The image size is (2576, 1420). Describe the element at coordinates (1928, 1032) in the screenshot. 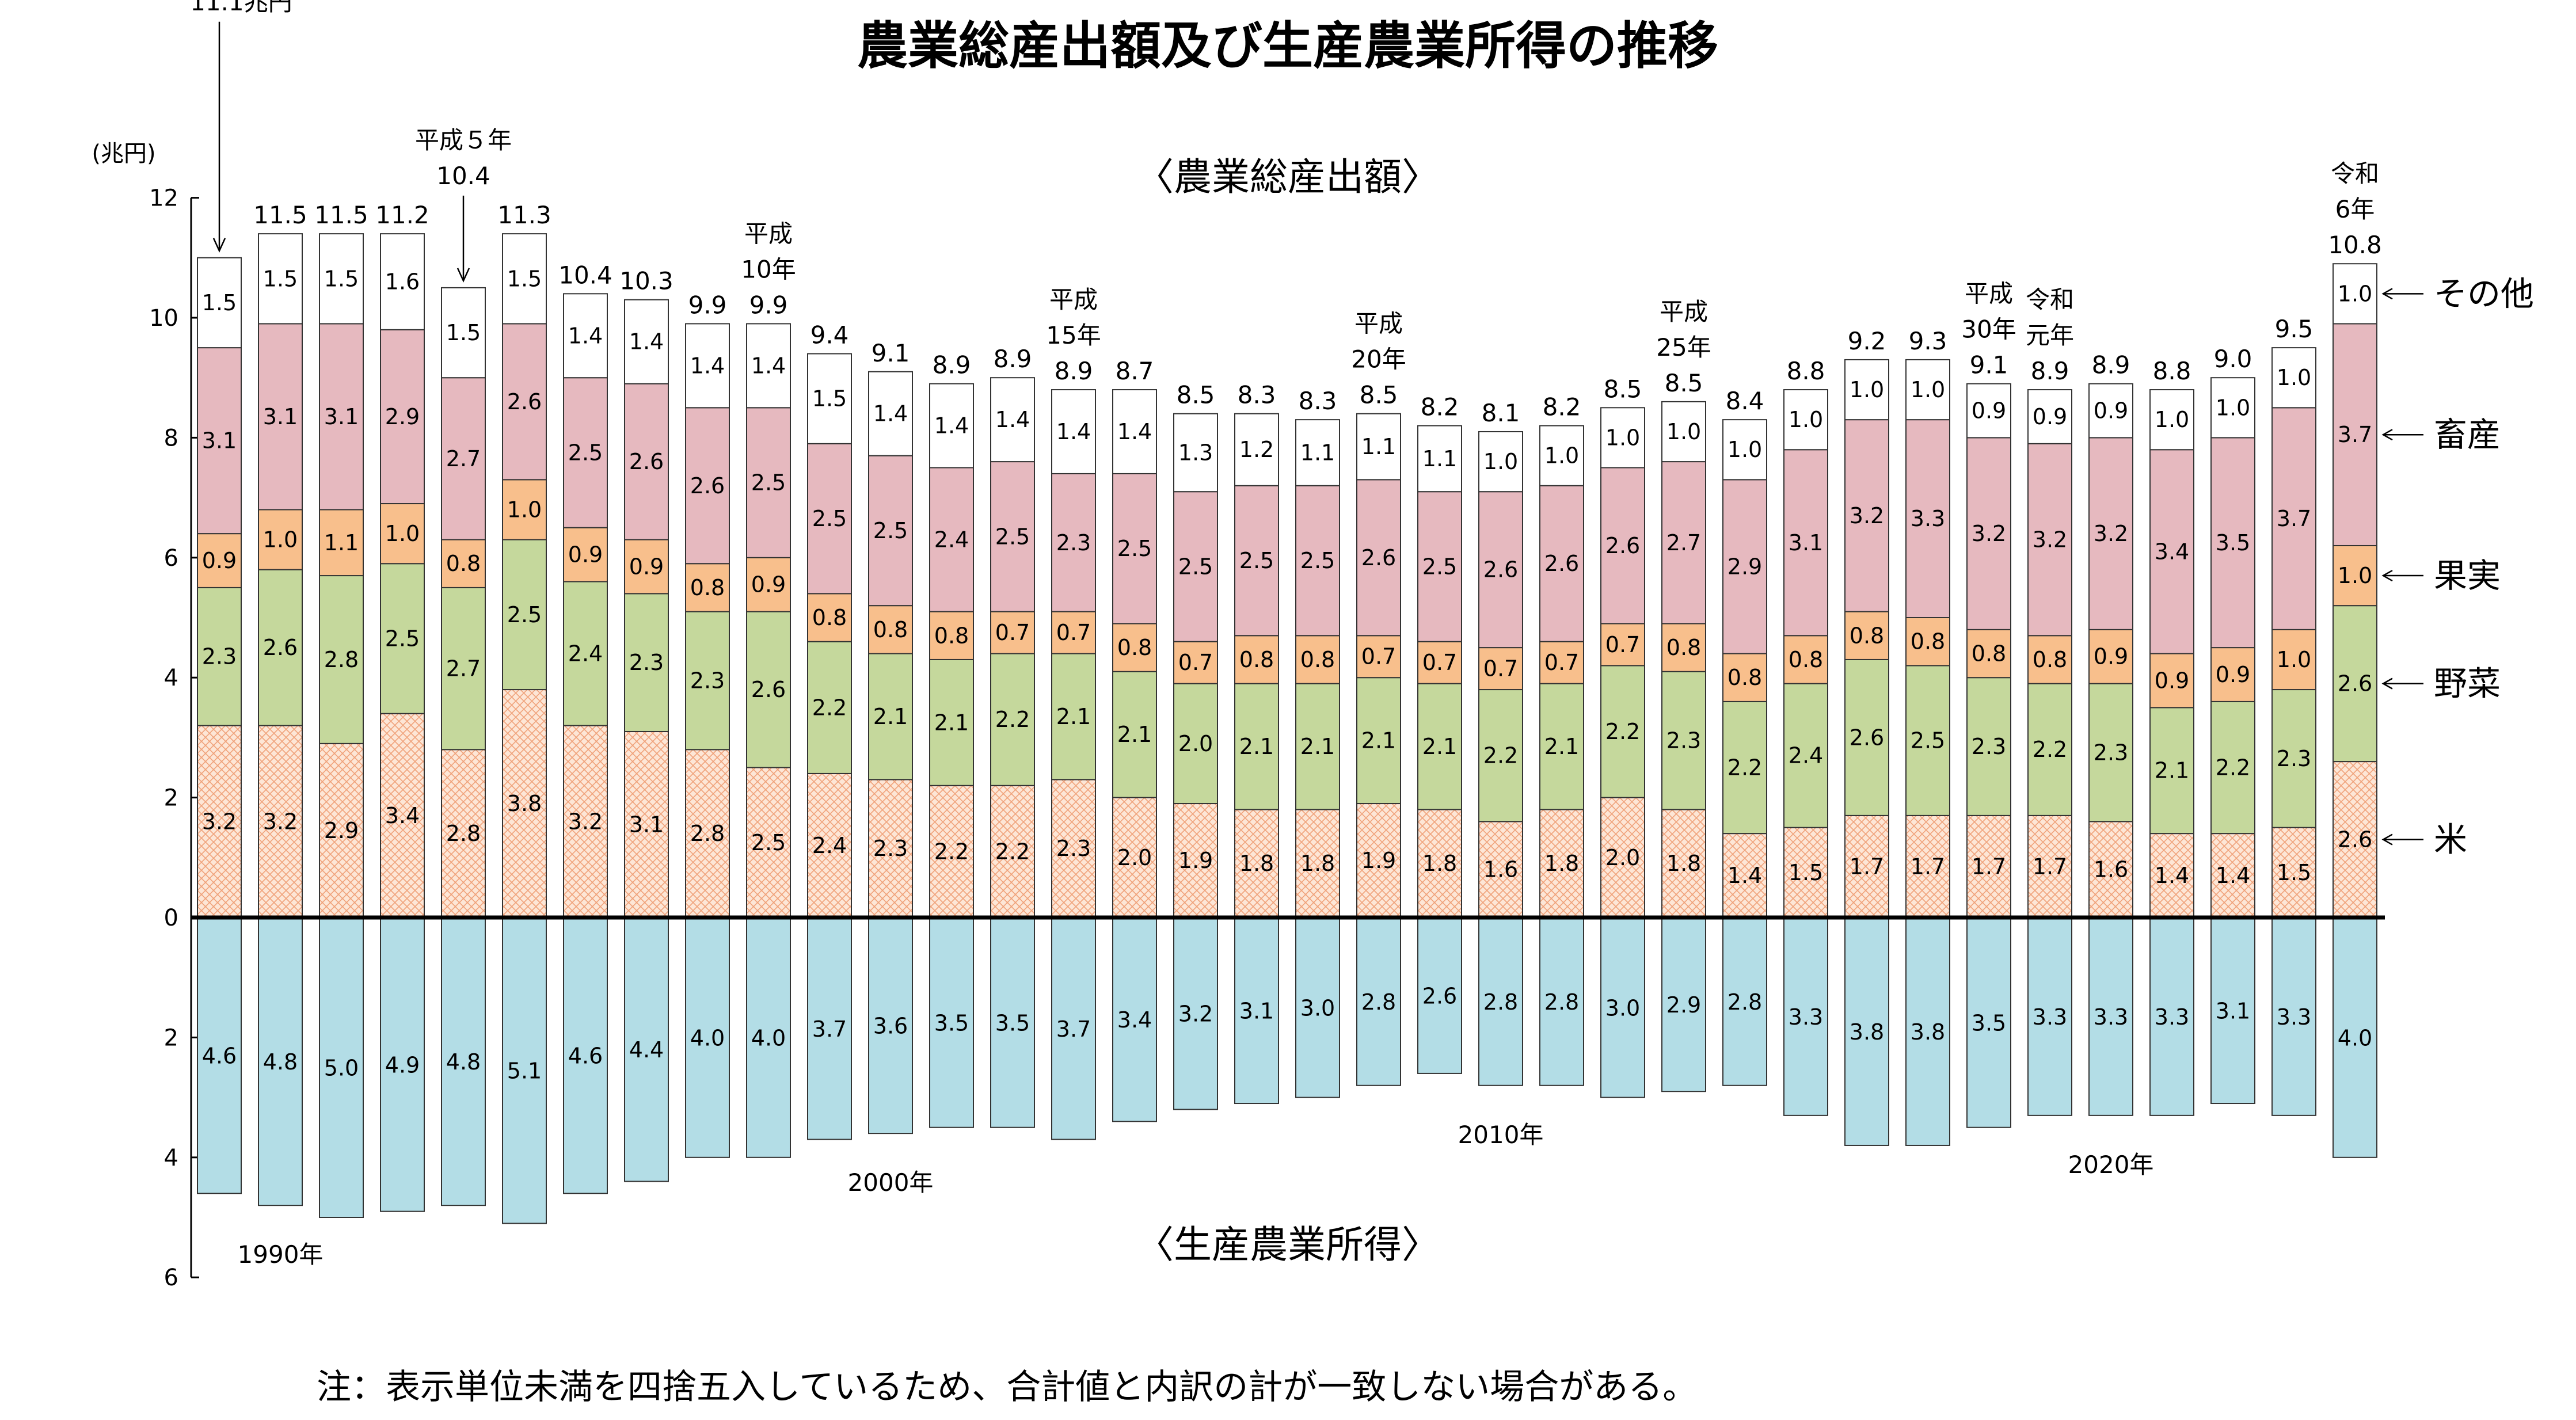

I see `income-label: 3.8` at that location.